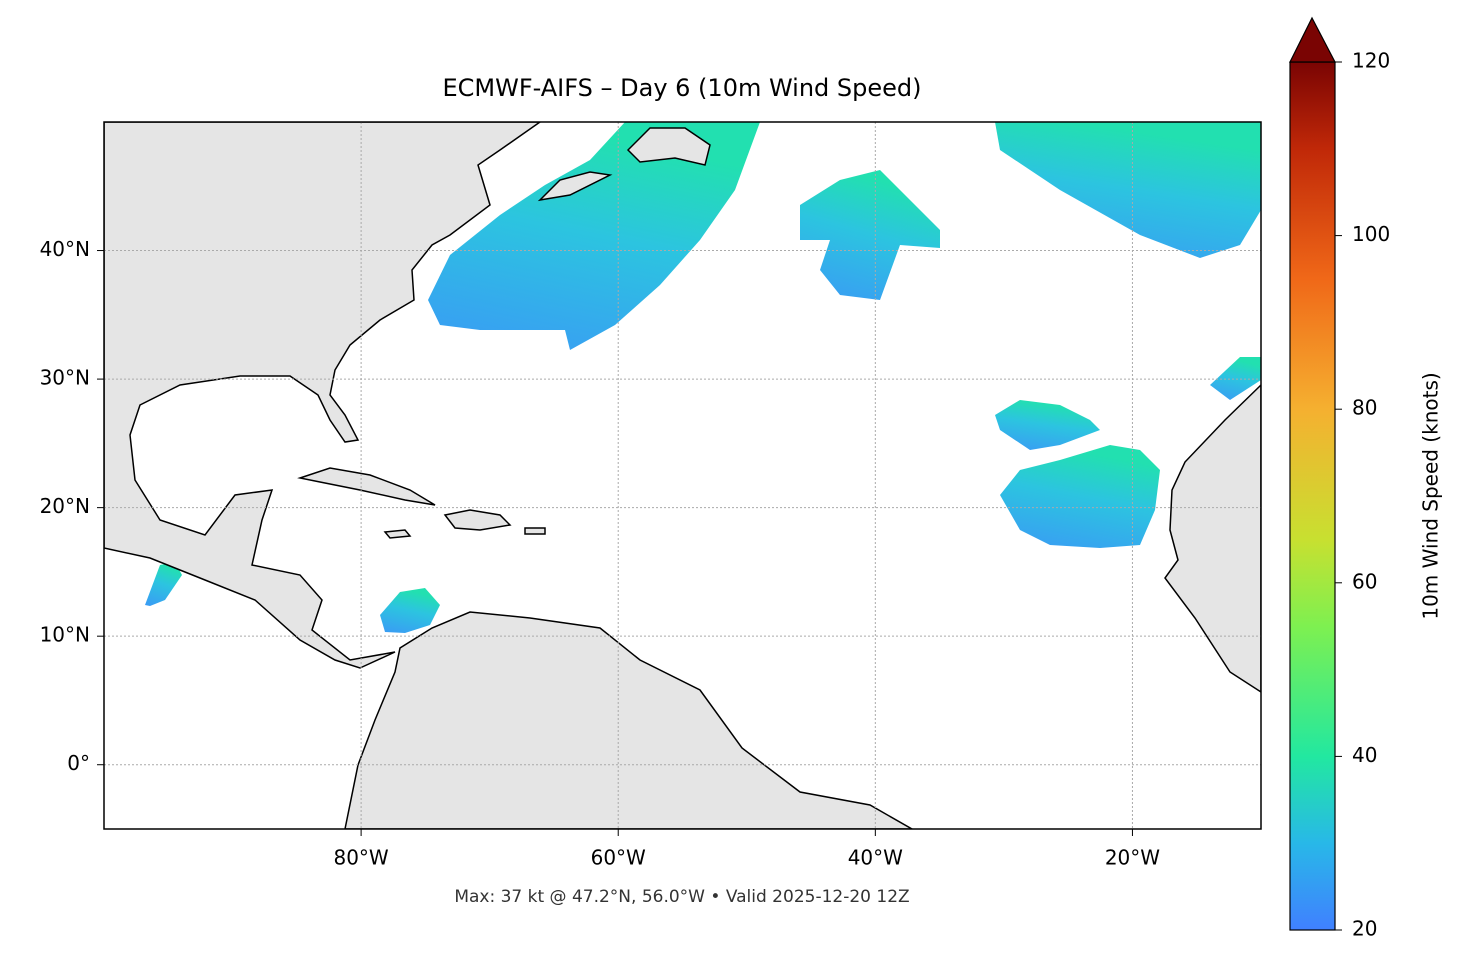 The width and height of the screenshot is (1466, 973). What do you see at coordinates (1212, 538) in the screenshot?
I see `africa` at bounding box center [1212, 538].